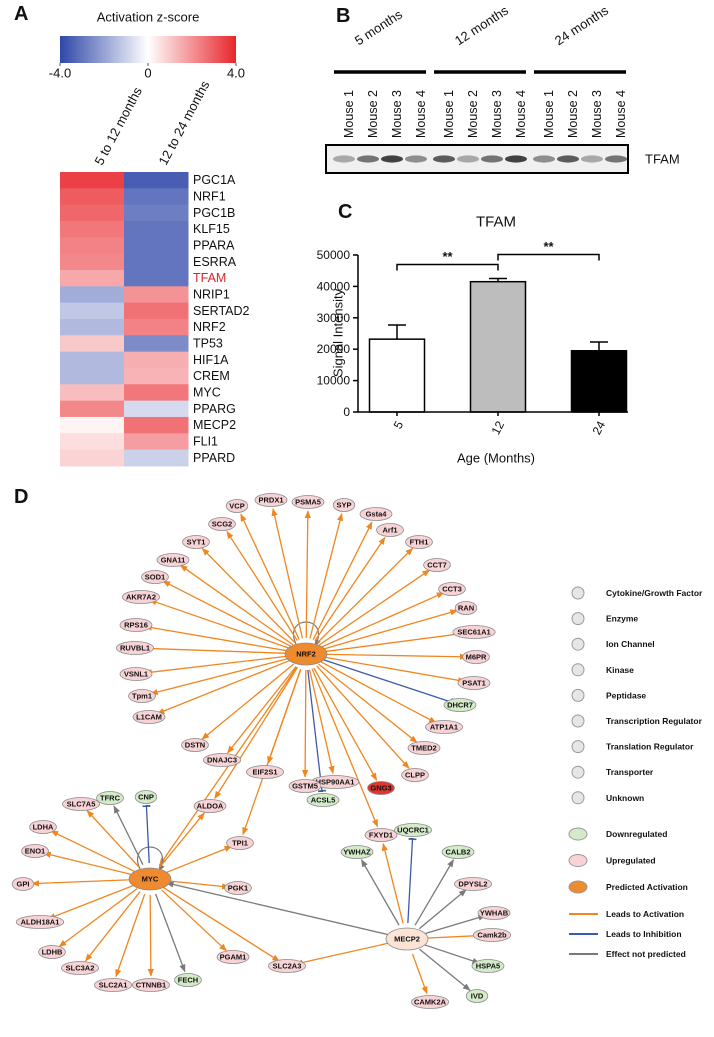  Describe the element at coordinates (21, 14) in the screenshot. I see `panel-letter: A` at that location.